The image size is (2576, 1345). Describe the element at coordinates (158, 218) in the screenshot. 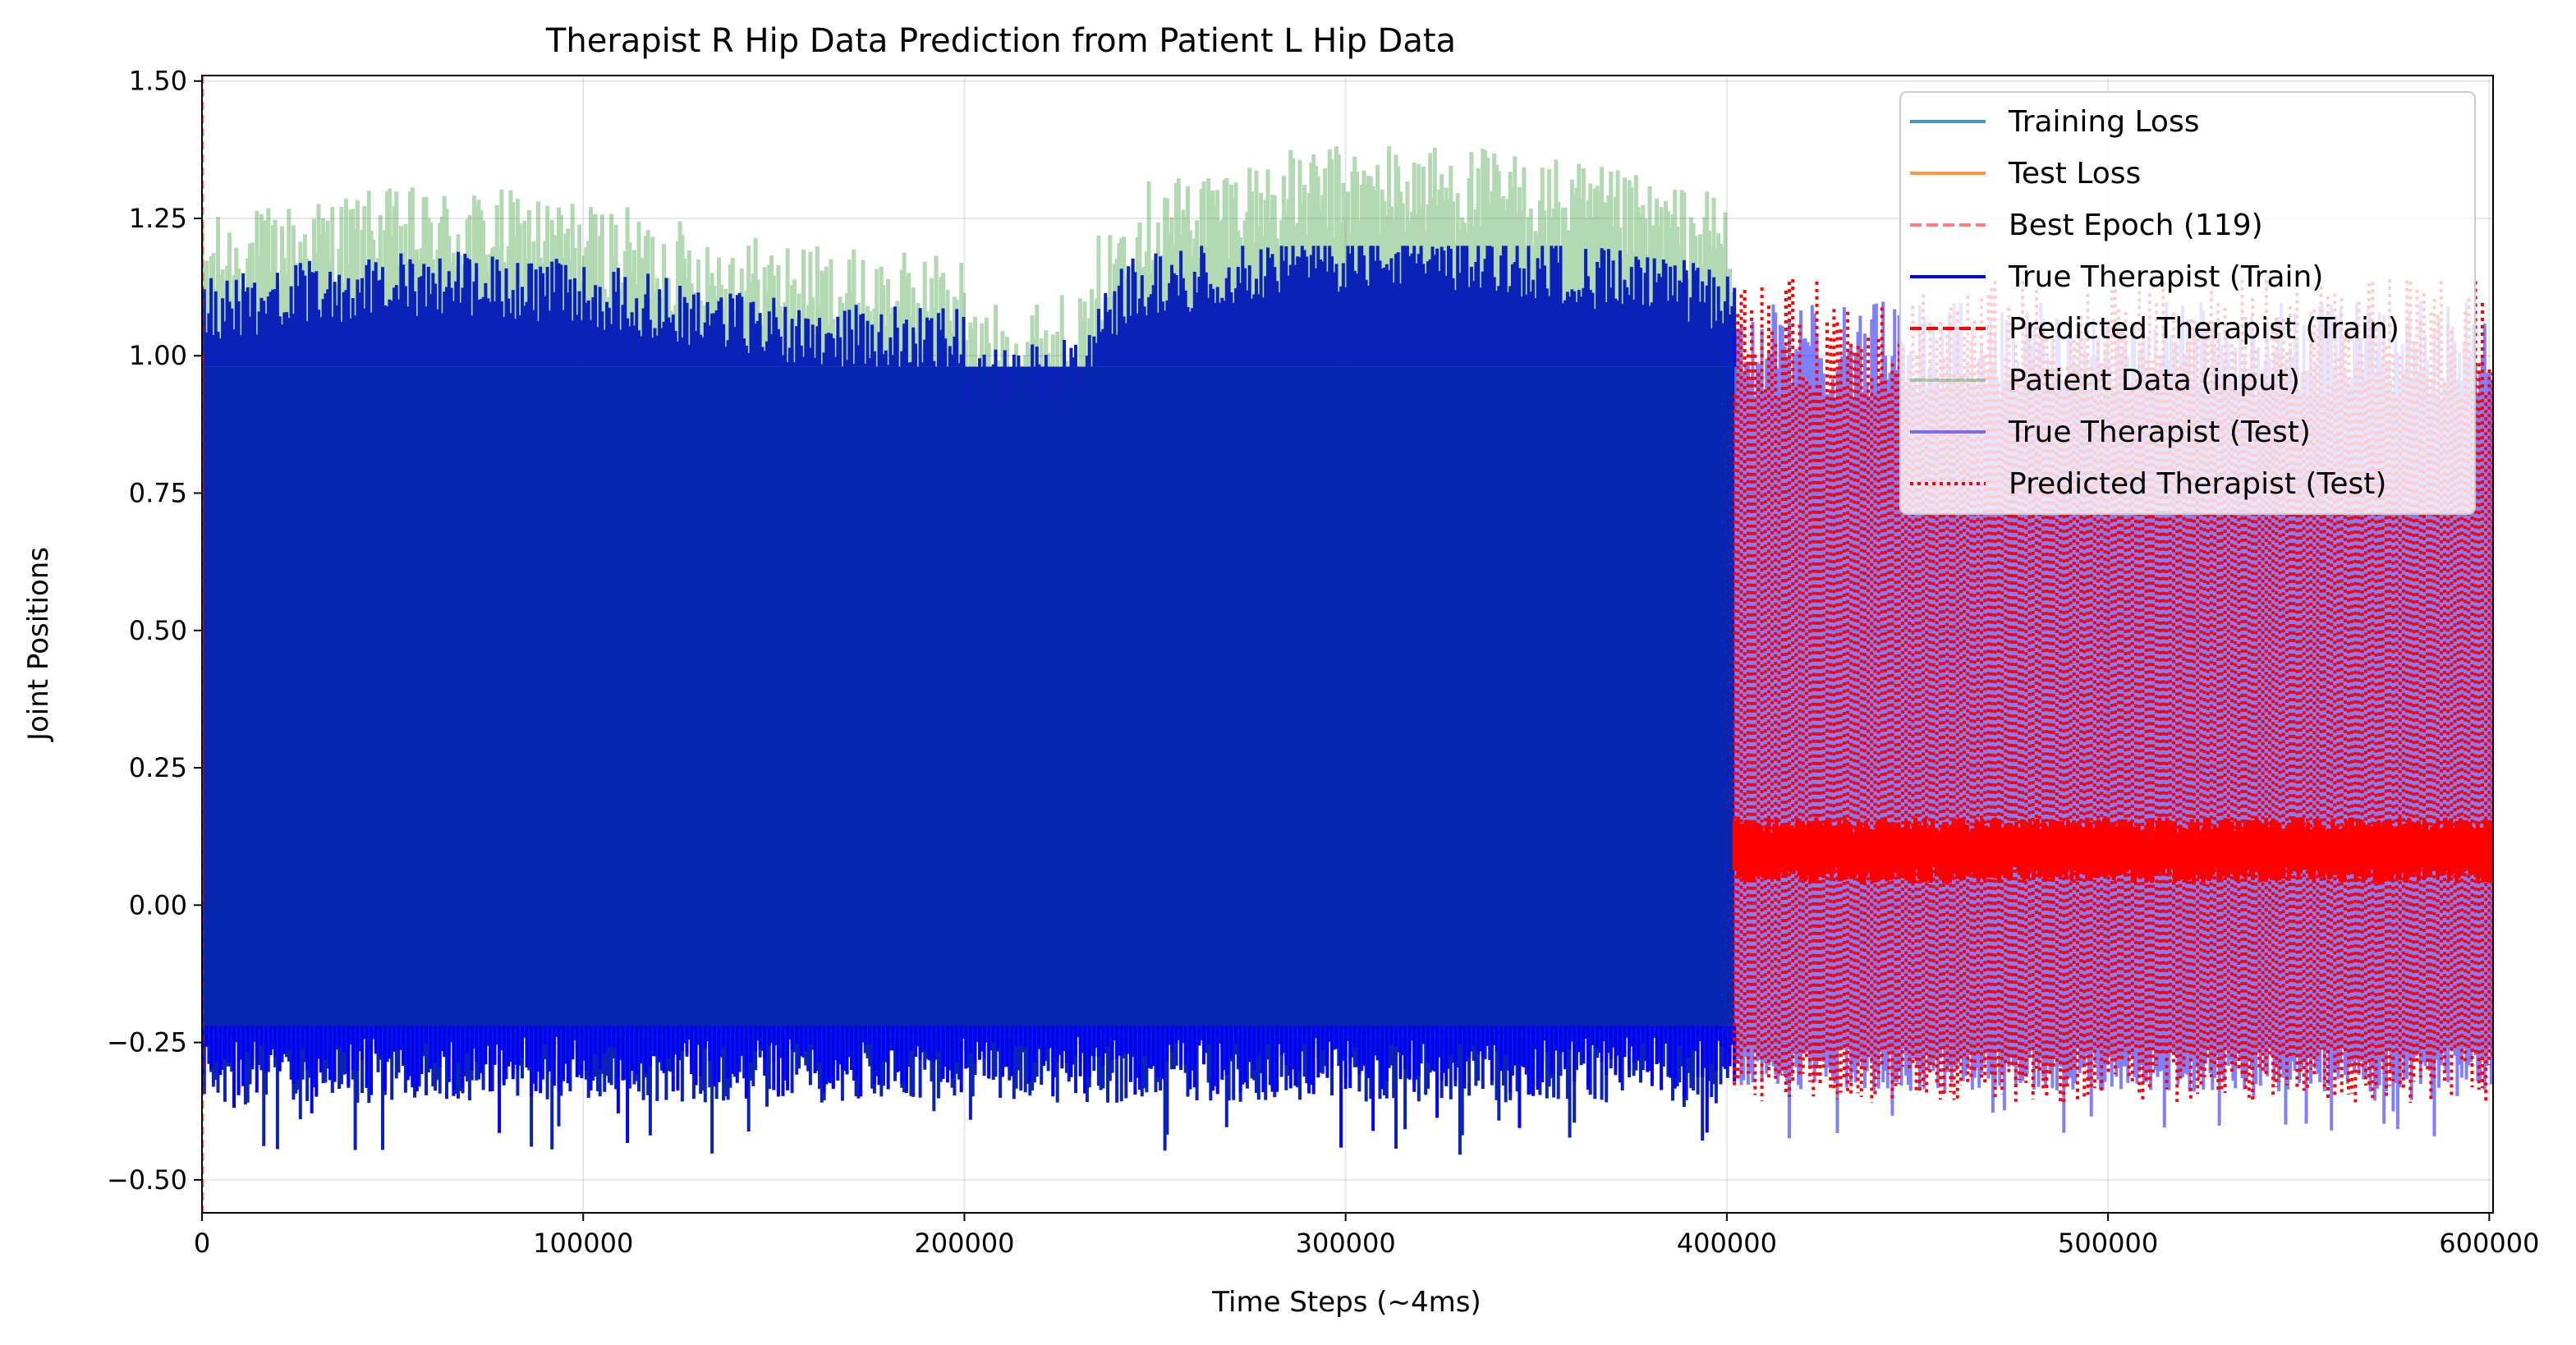

I see `y-tick-label: 1.25` at that location.